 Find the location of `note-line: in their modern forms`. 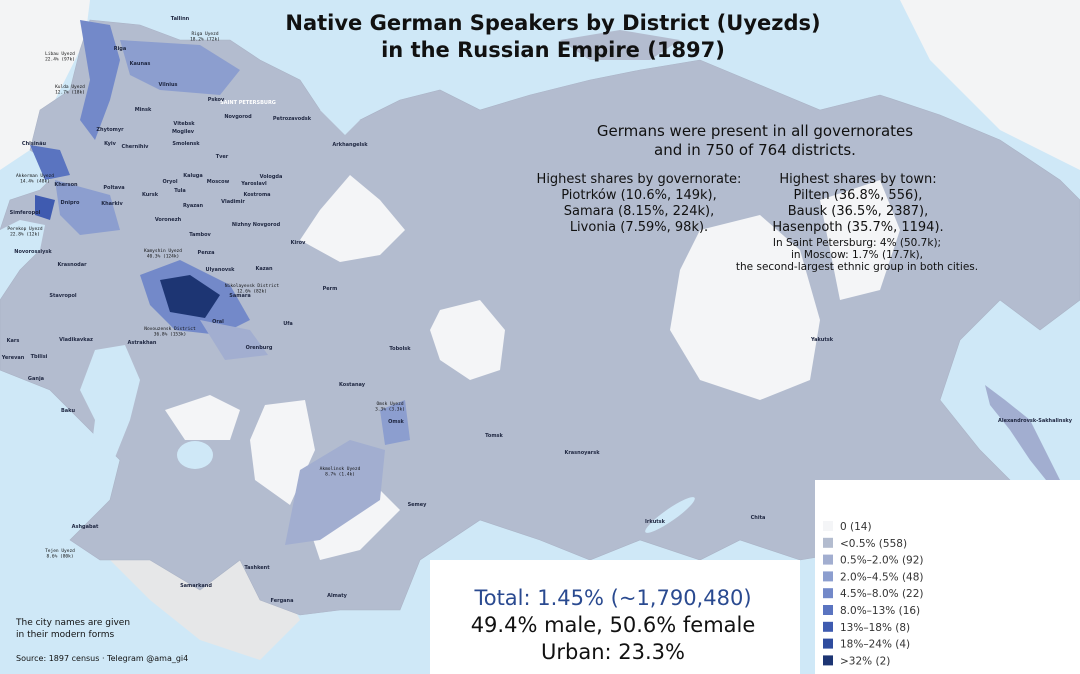

note-line: in their modern forms is located at coordinates (65, 635).